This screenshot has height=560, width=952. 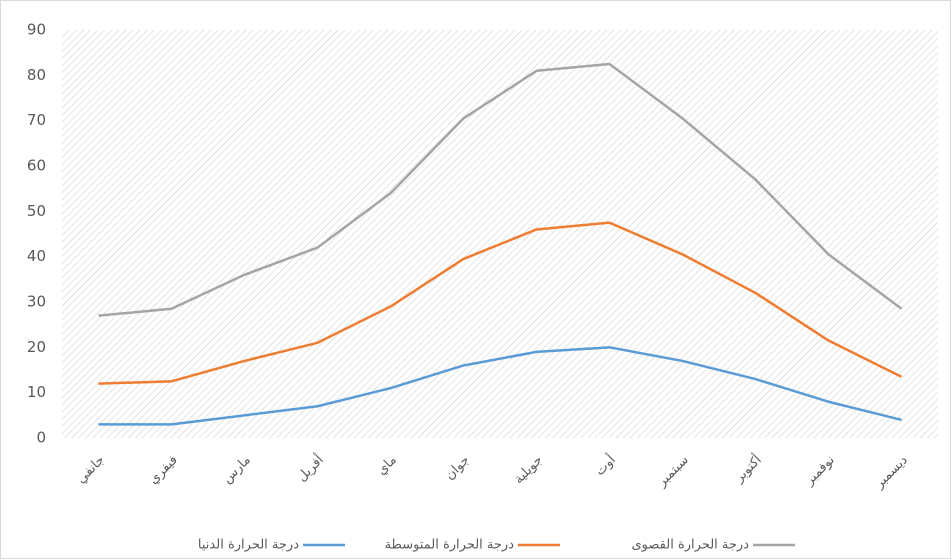 I want to click on y-tick-label: 40, so click(x=36, y=256).